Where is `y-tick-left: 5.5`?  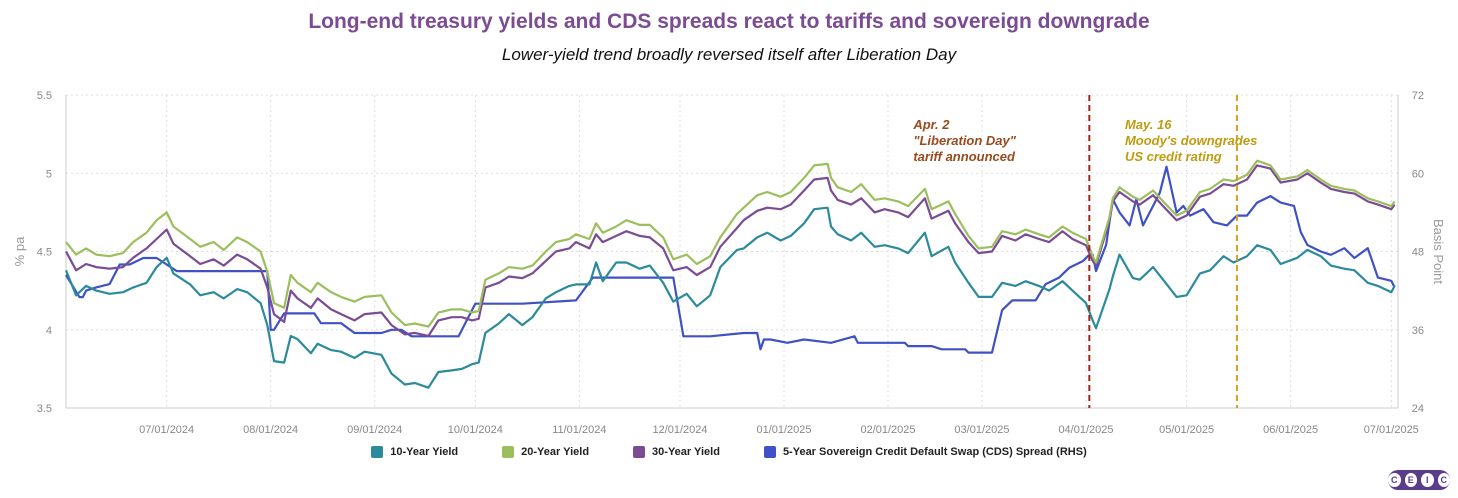
y-tick-left: 5.5 is located at coordinates (44, 96).